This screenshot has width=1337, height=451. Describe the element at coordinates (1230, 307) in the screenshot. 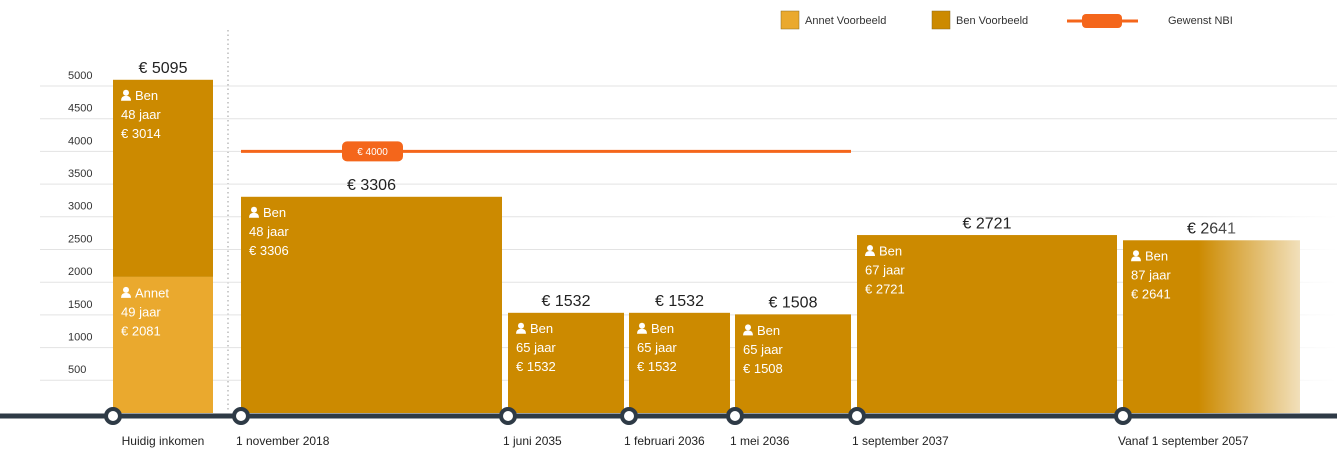

I see `bar-fade` at that location.